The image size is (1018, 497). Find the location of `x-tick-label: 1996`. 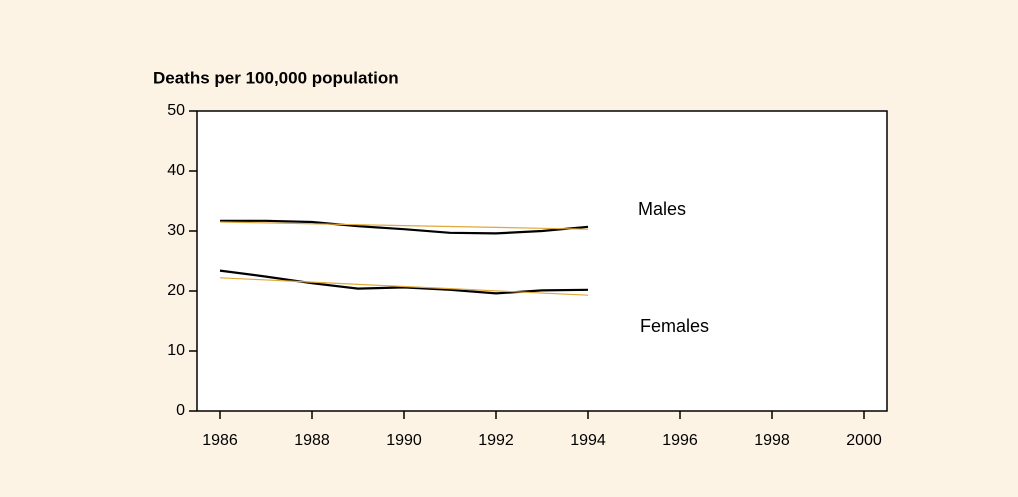

x-tick-label: 1996 is located at coordinates (680, 440).